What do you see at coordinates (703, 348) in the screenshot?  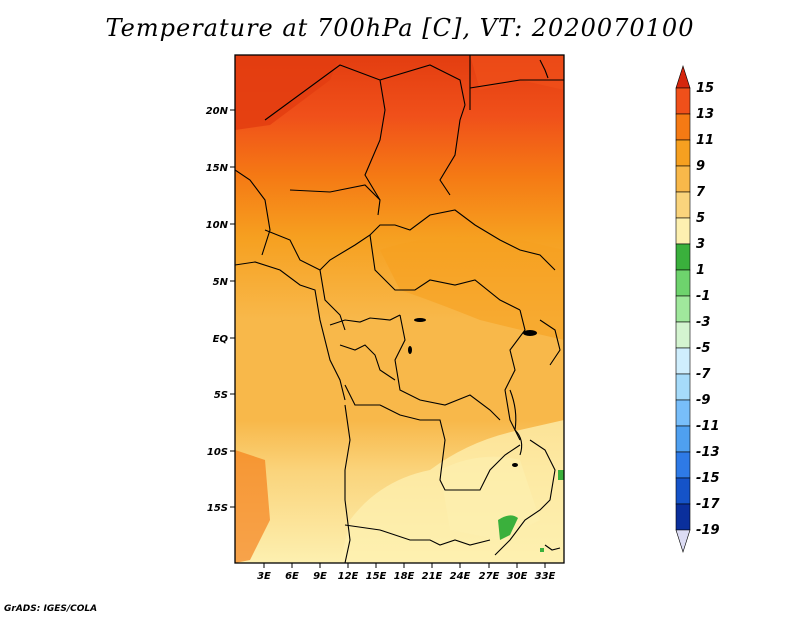 I see `colorbar-label: -5` at bounding box center [703, 348].